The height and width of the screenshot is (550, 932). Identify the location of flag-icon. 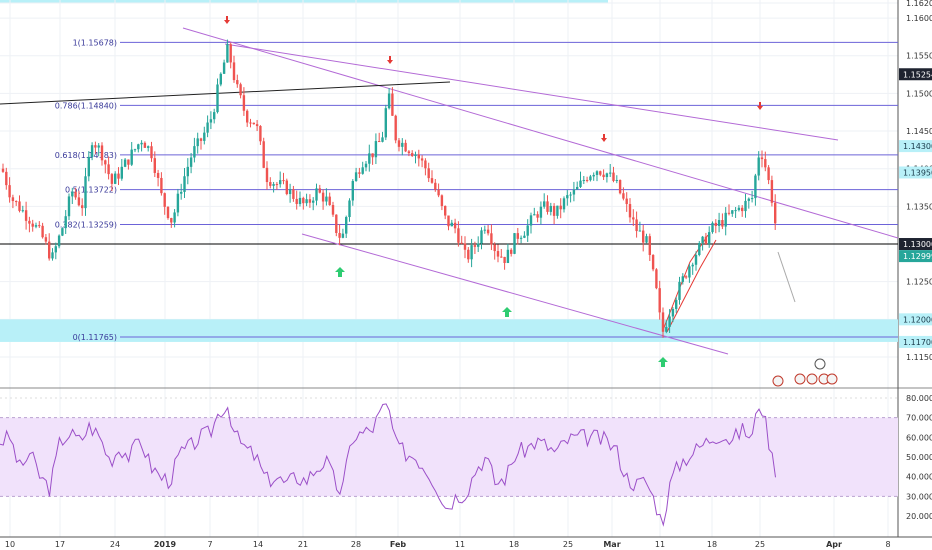
(812, 379).